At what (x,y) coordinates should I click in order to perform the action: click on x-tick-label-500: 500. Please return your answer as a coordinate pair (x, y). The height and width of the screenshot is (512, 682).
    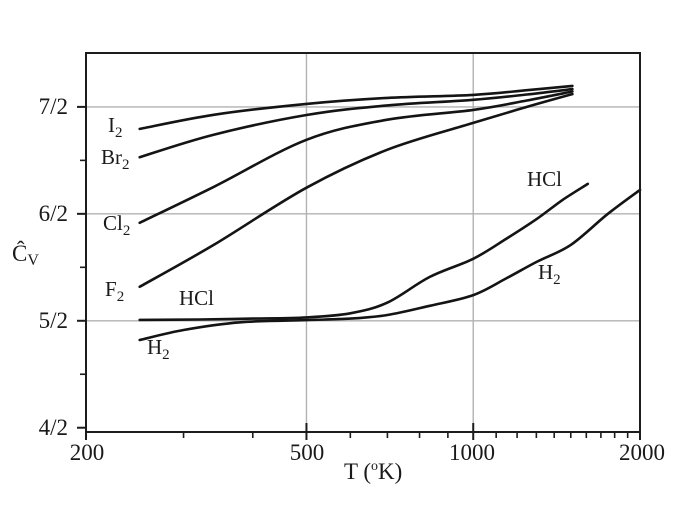
    Looking at the image, I should click on (307, 452).